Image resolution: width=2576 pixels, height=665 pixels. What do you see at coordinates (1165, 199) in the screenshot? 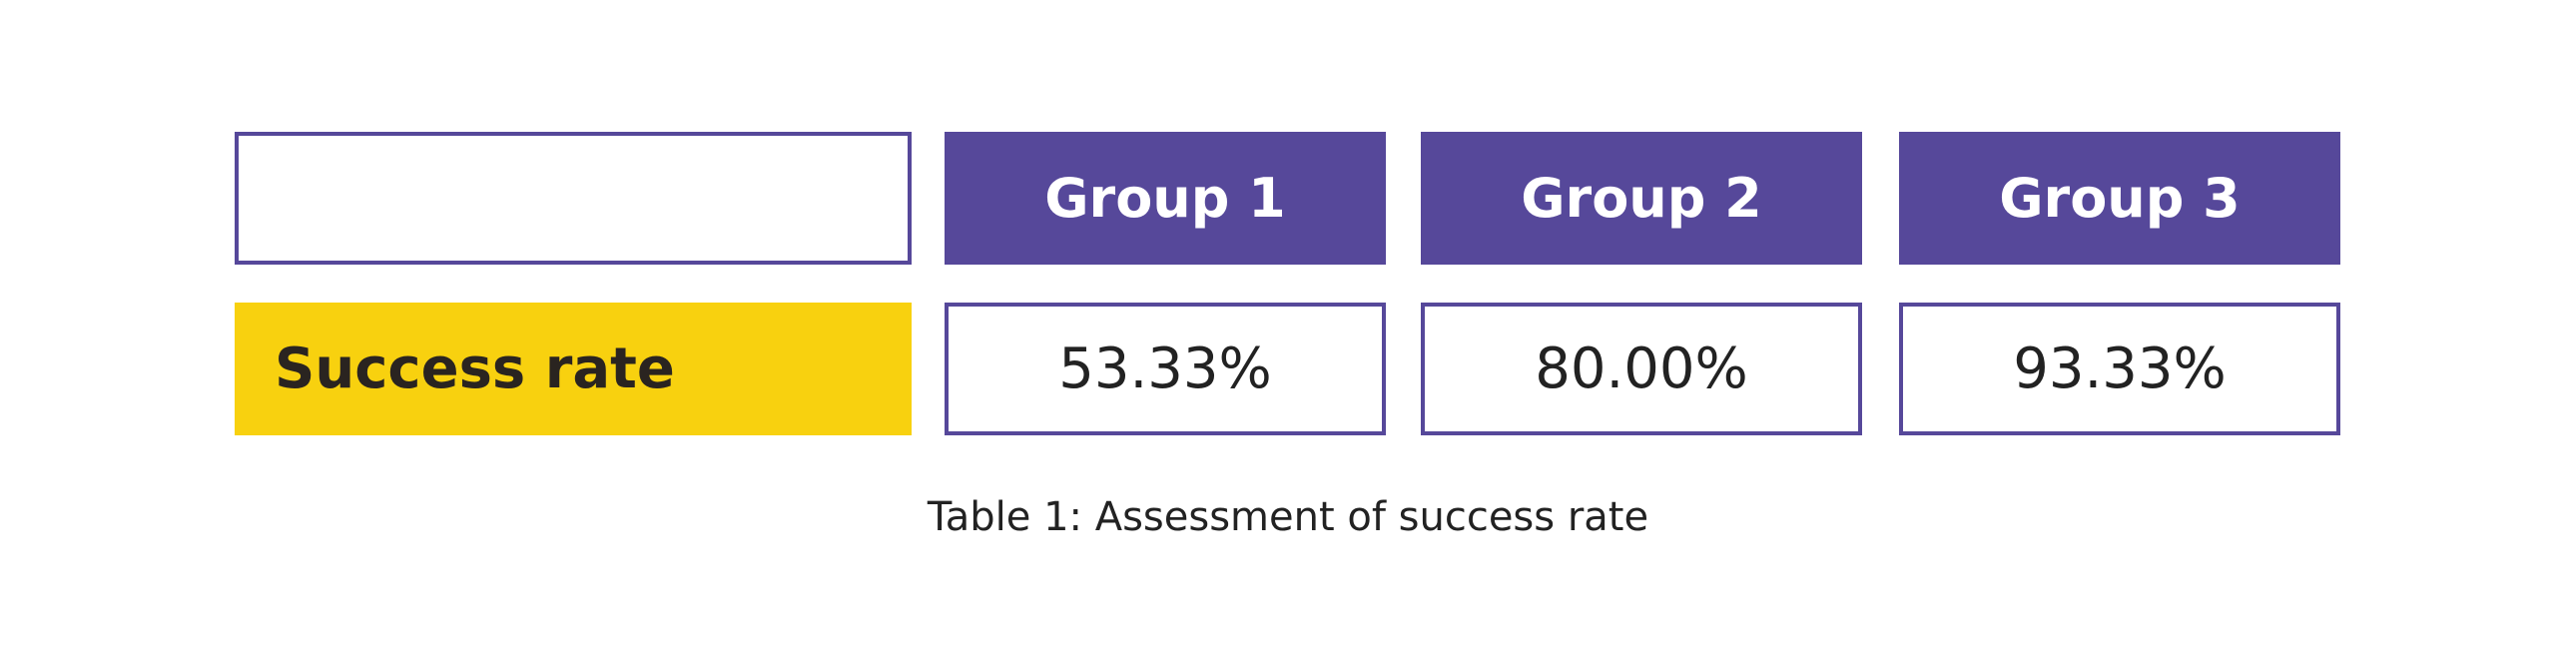
I see `column-header: Group 1` at bounding box center [1165, 199].